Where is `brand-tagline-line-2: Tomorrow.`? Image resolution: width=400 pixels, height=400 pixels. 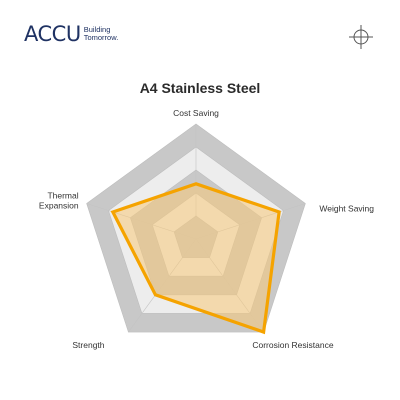
brand-tagline-line-2: Tomorrow. is located at coordinates (101, 37).